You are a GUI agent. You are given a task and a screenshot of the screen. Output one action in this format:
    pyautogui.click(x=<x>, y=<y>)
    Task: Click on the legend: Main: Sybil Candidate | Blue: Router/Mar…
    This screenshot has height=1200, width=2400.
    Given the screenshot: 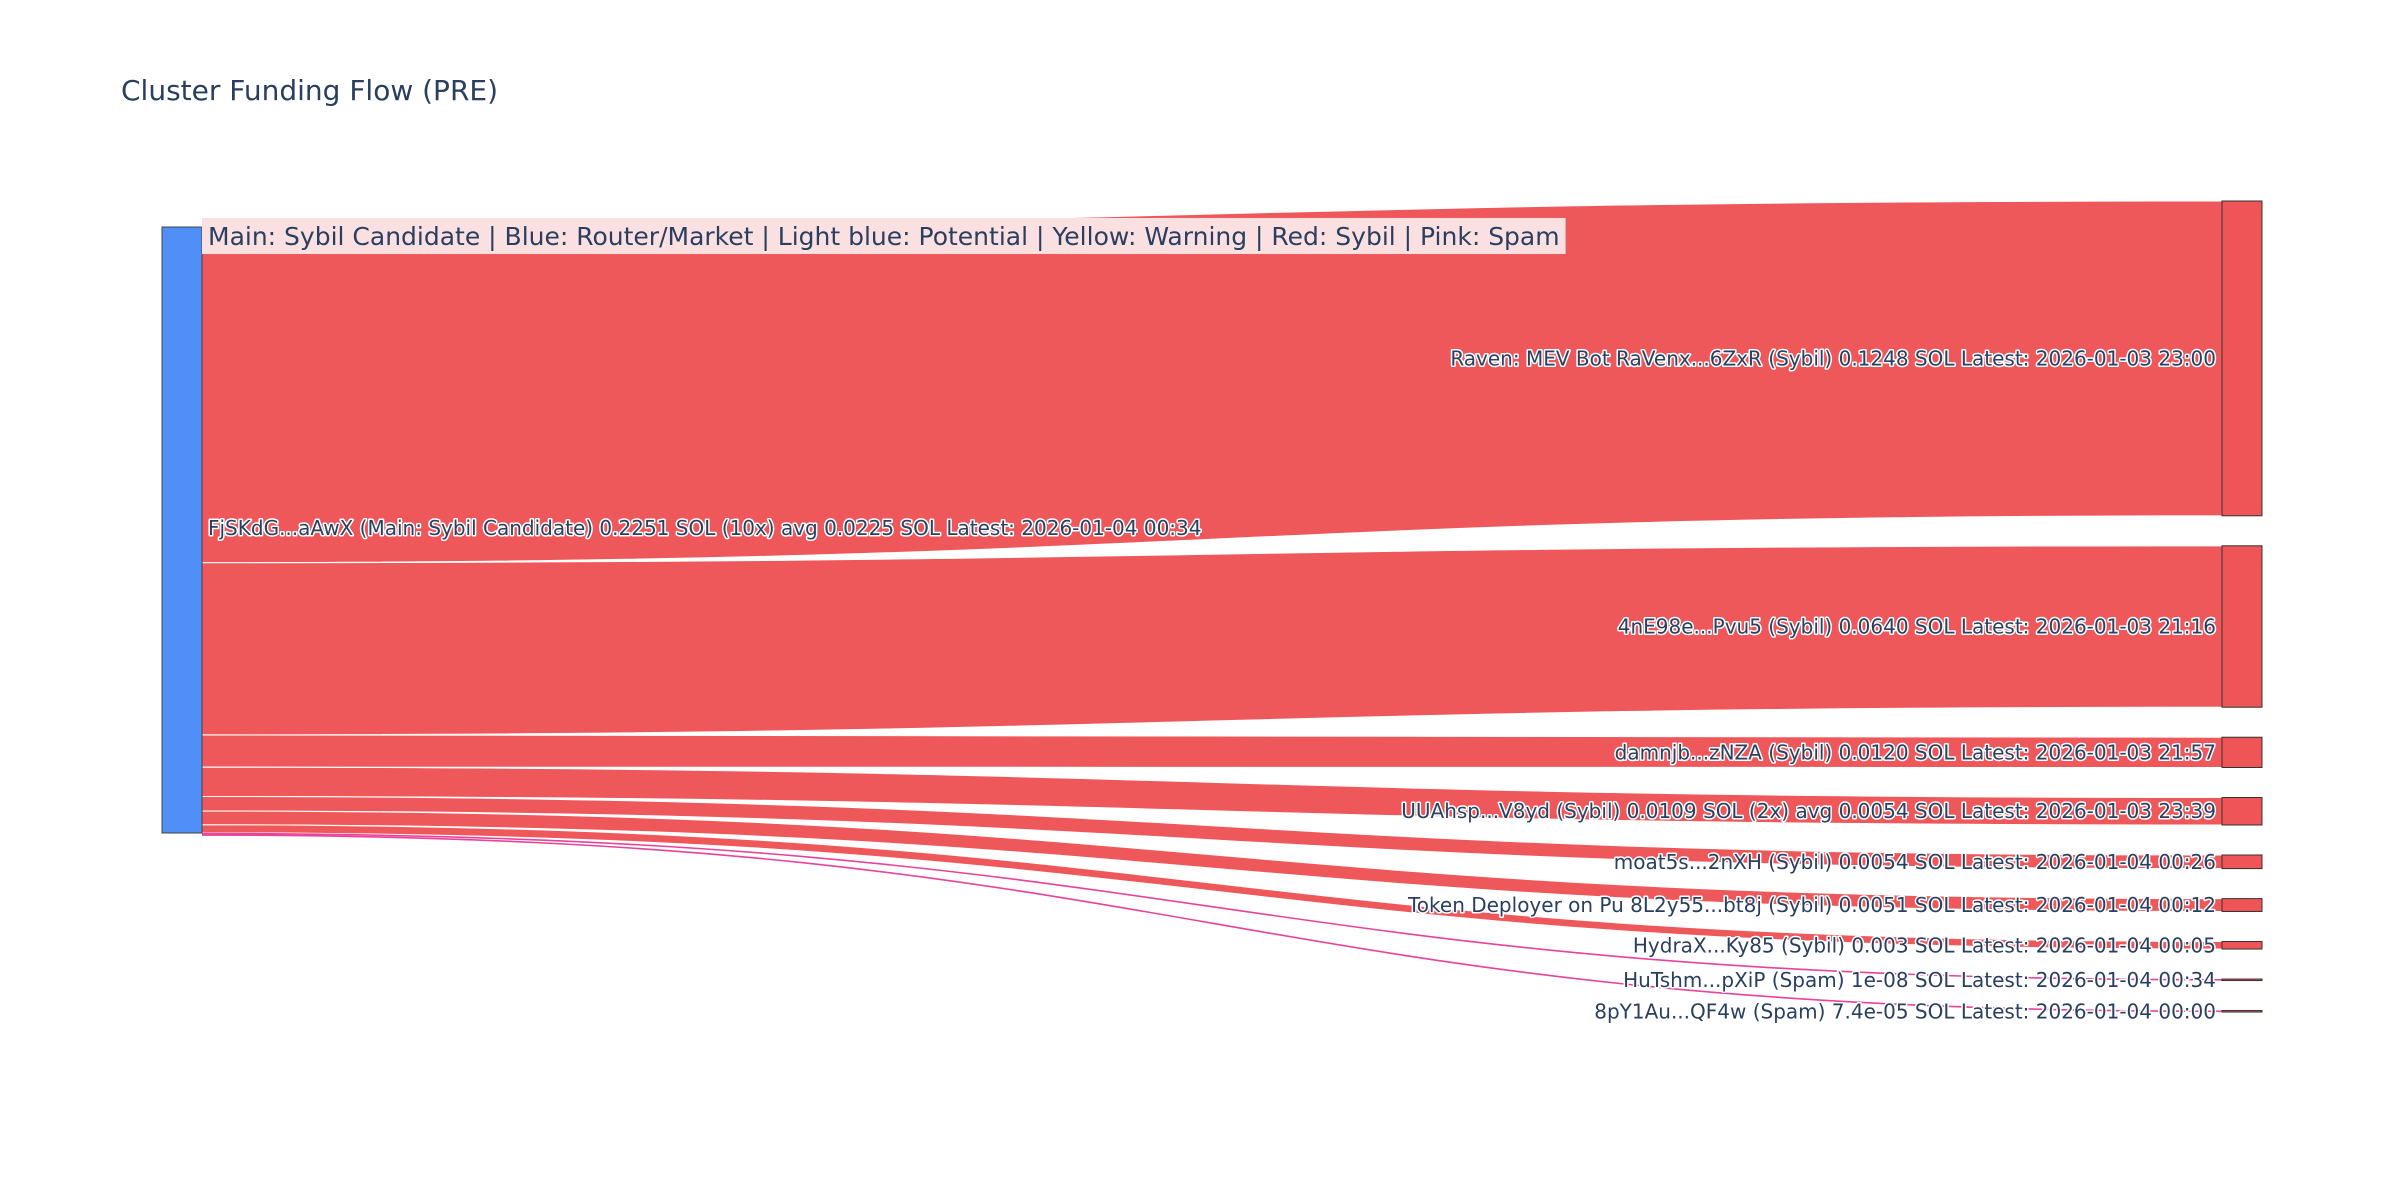 What is the action you would take?
    pyautogui.click(x=884, y=236)
    